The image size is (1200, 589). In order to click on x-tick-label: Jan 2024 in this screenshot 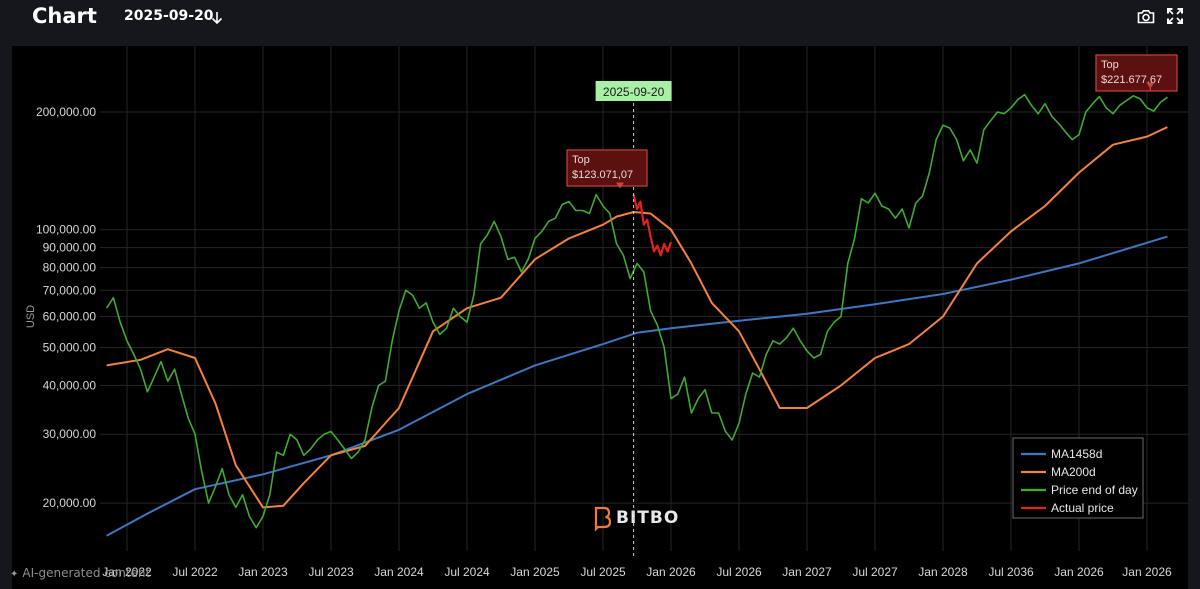, I will do `click(399, 572)`.